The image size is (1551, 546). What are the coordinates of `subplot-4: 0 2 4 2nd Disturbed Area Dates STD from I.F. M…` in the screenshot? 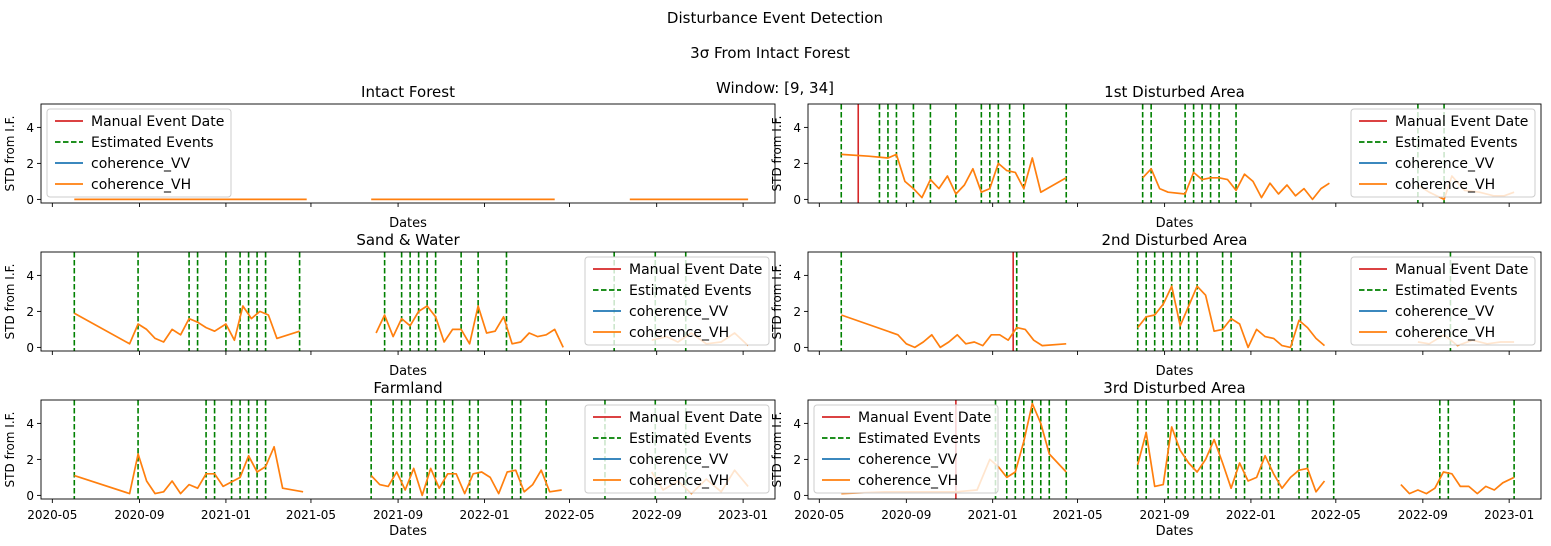 It's located at (1156, 305).